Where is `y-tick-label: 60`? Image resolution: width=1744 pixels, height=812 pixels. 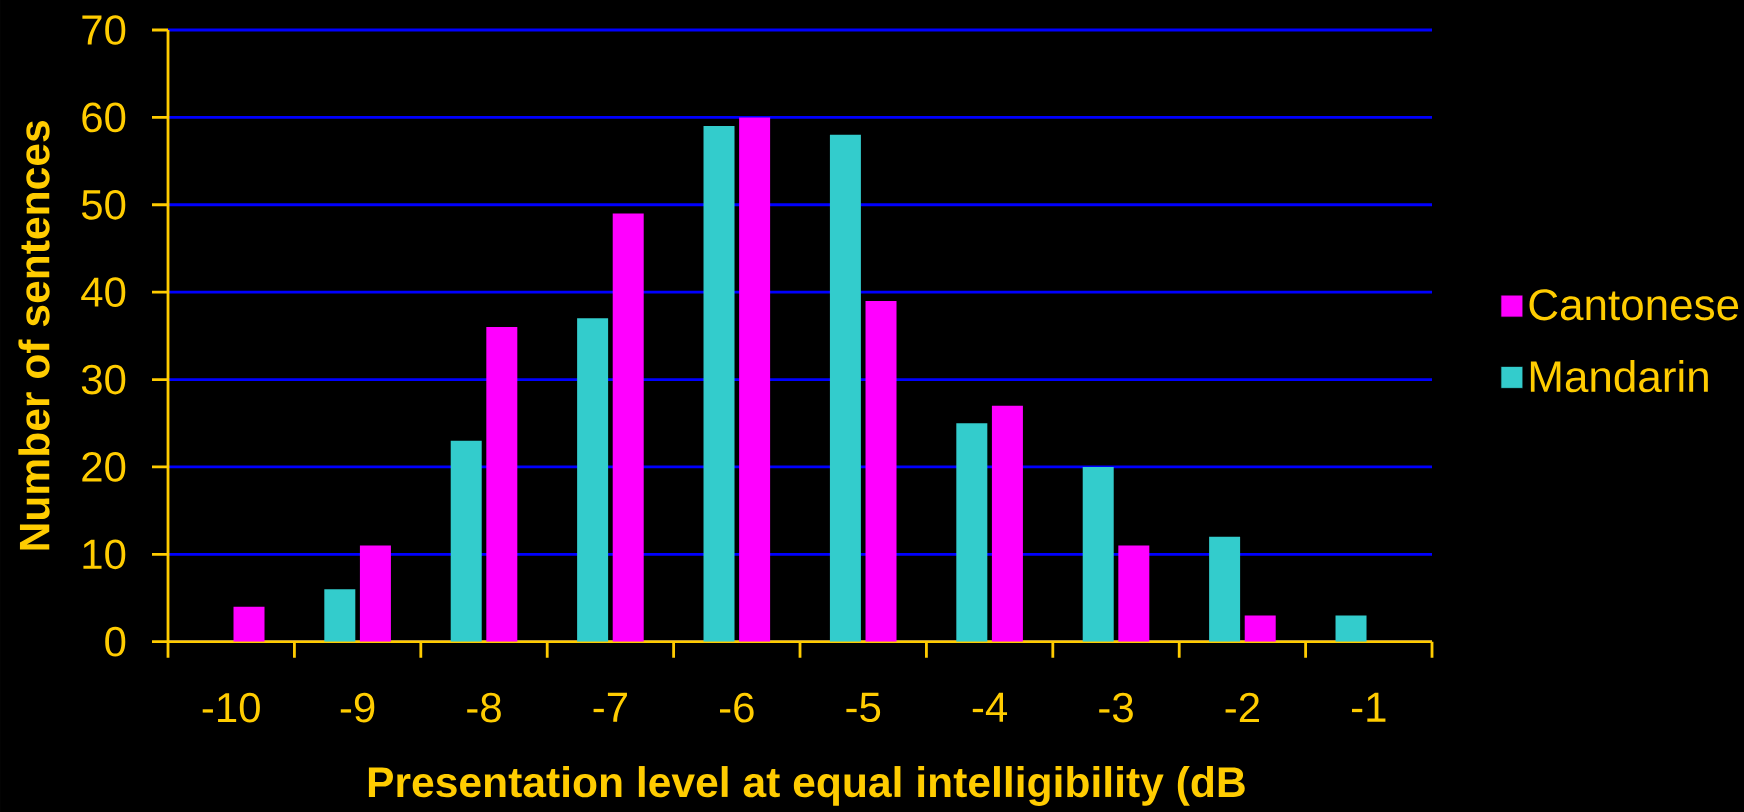
y-tick-label: 60 is located at coordinates (104, 117).